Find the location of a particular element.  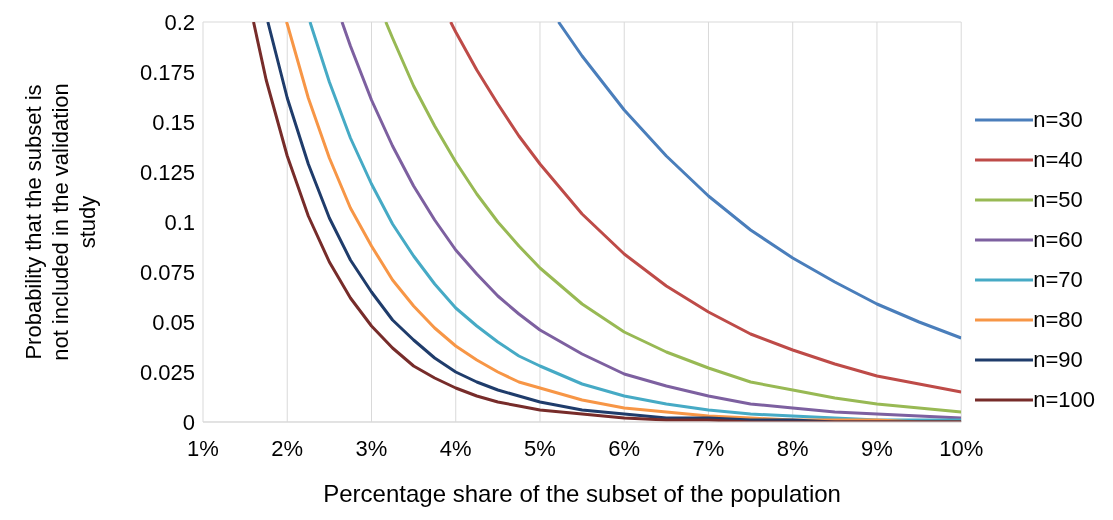

legend-label: n=40 is located at coordinates (1058, 160).